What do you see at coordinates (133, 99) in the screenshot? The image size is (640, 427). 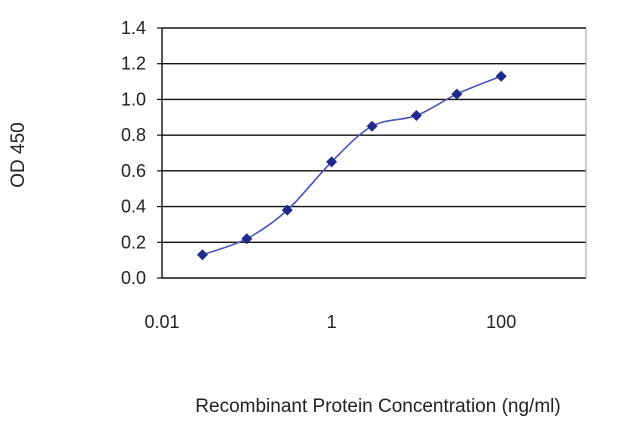 I see `y-tick-label-5: 1.0` at bounding box center [133, 99].